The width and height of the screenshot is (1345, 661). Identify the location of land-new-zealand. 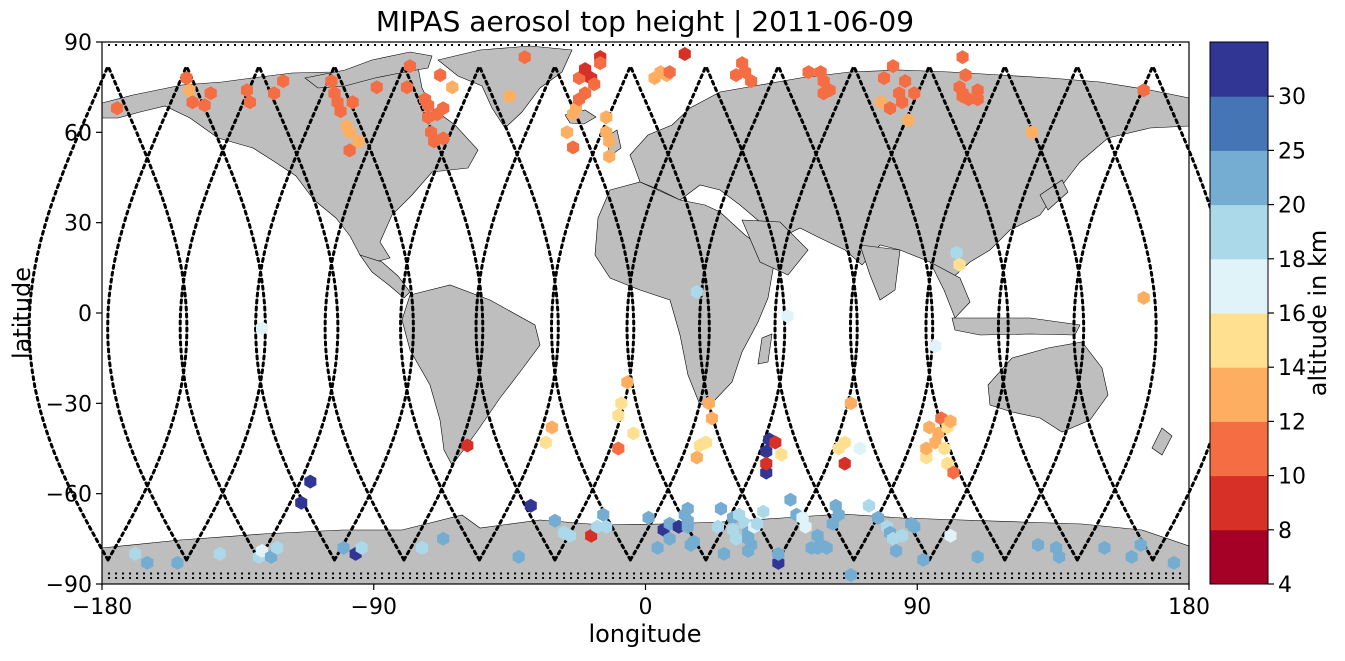
(1162, 441).